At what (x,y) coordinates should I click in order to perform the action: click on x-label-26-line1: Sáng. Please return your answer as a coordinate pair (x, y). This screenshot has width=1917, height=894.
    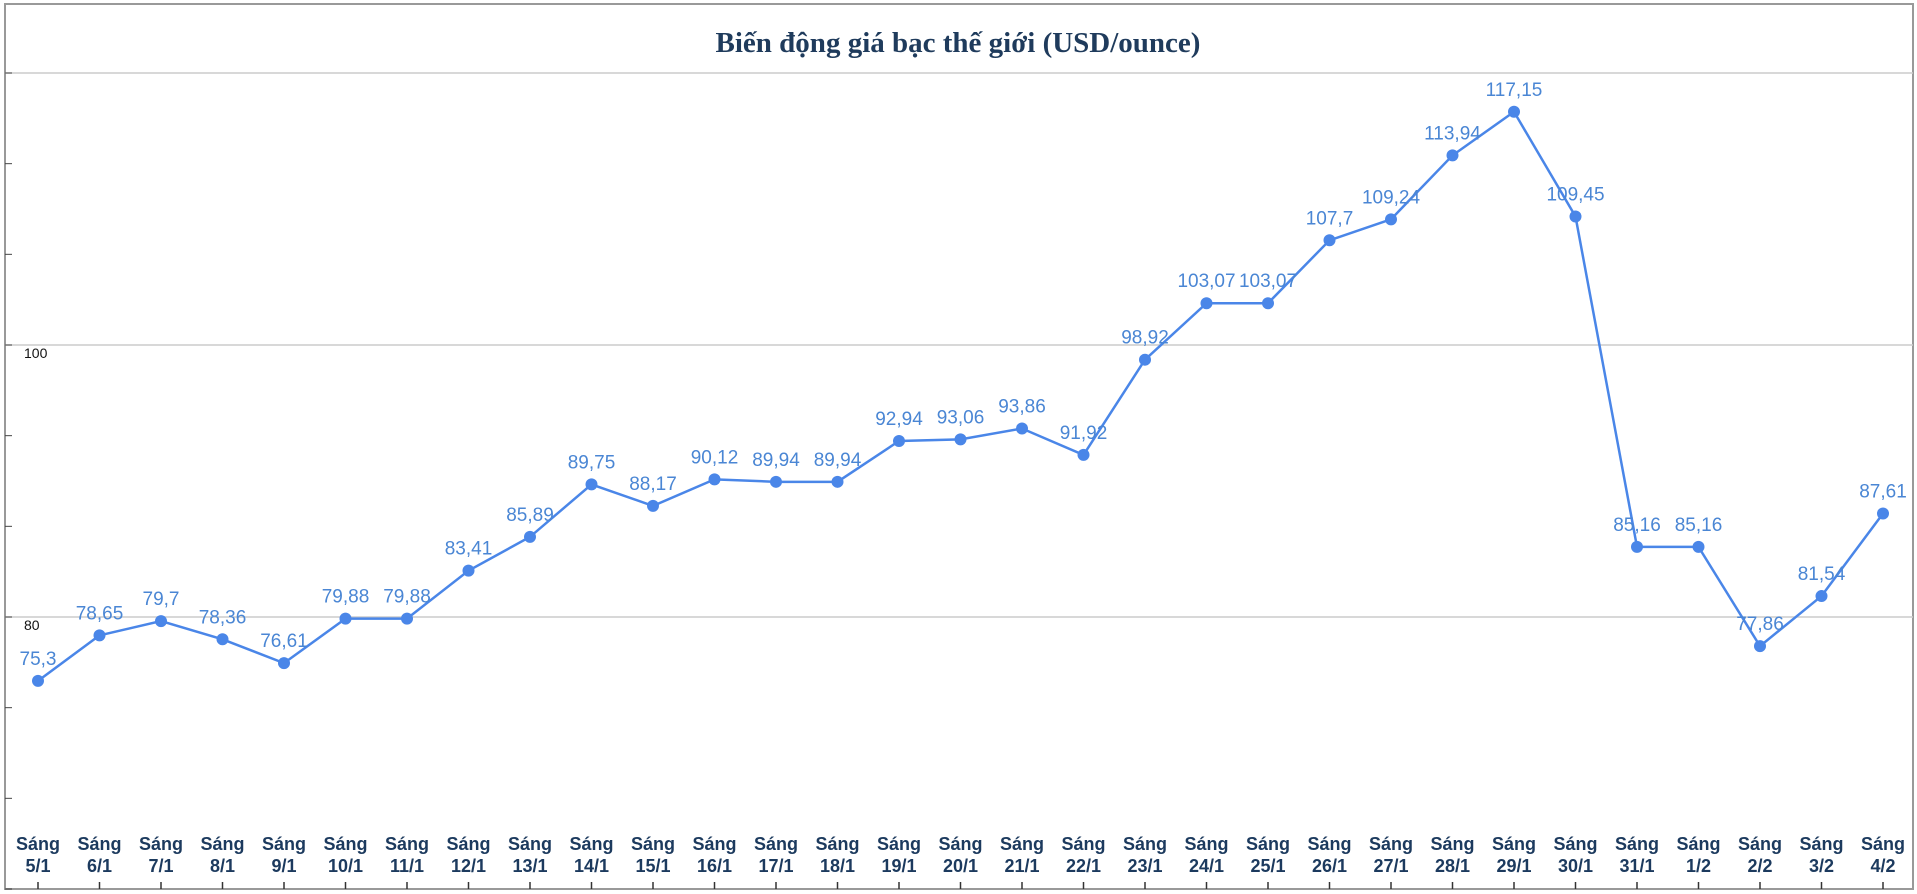
    Looking at the image, I should click on (1637, 844).